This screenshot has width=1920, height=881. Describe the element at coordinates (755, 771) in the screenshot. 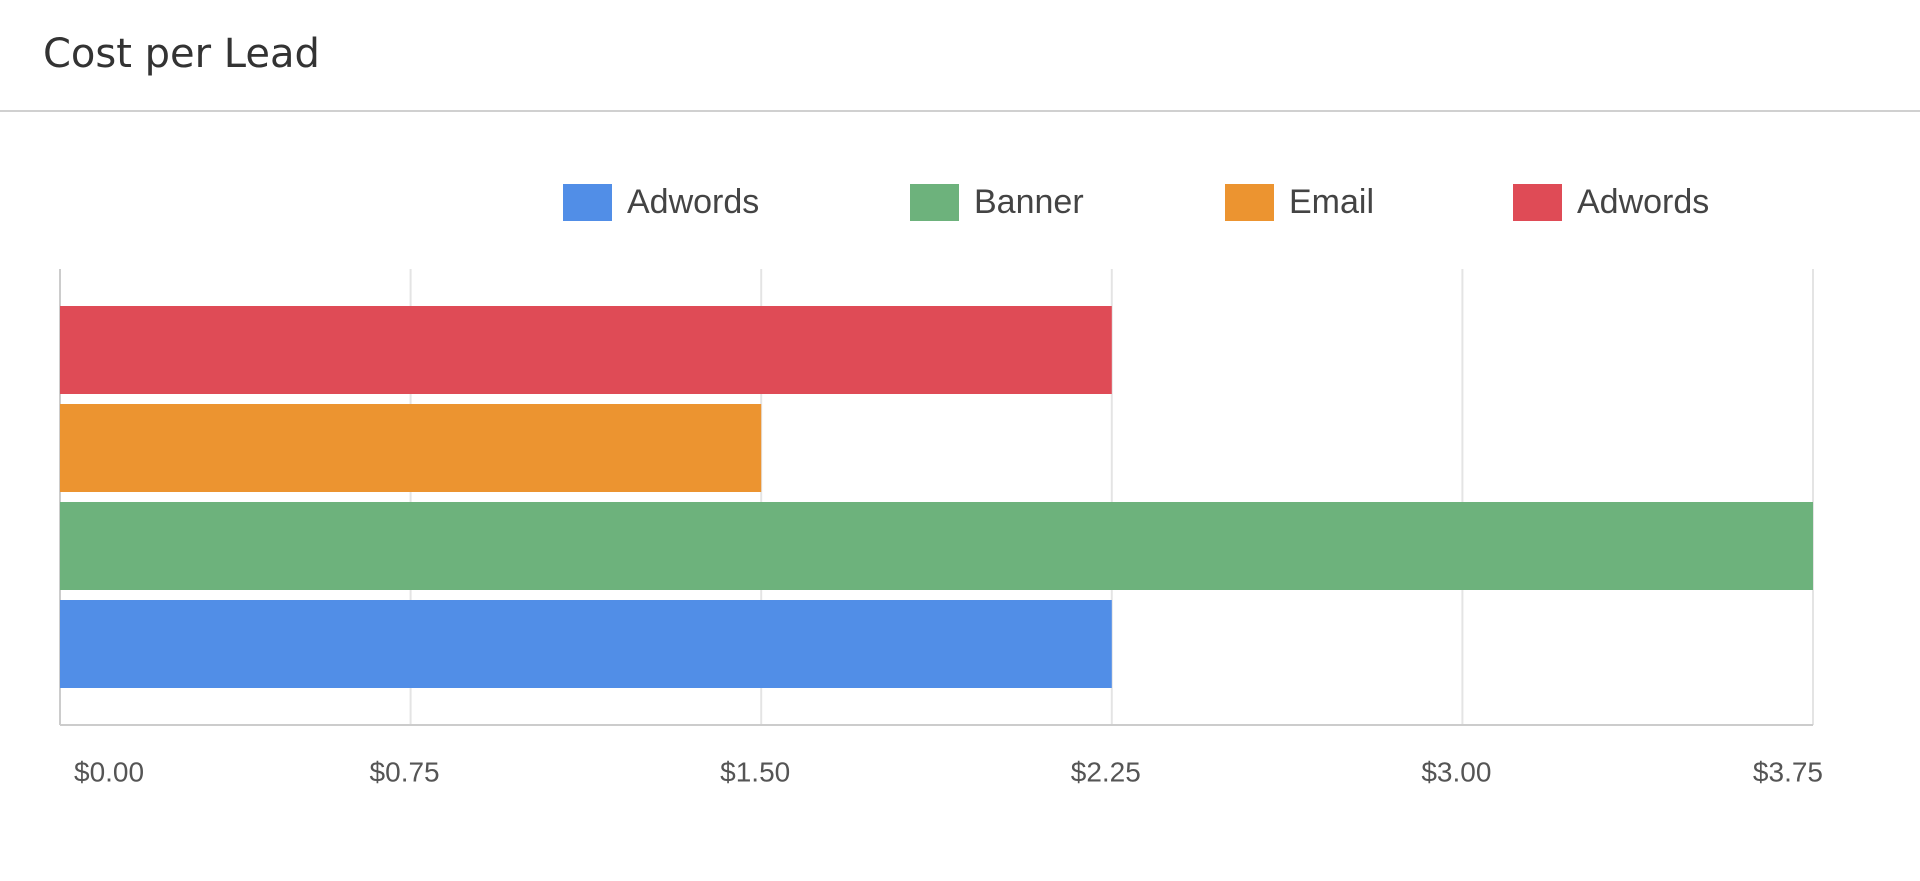

I see `x-tick-label: $1.50` at that location.